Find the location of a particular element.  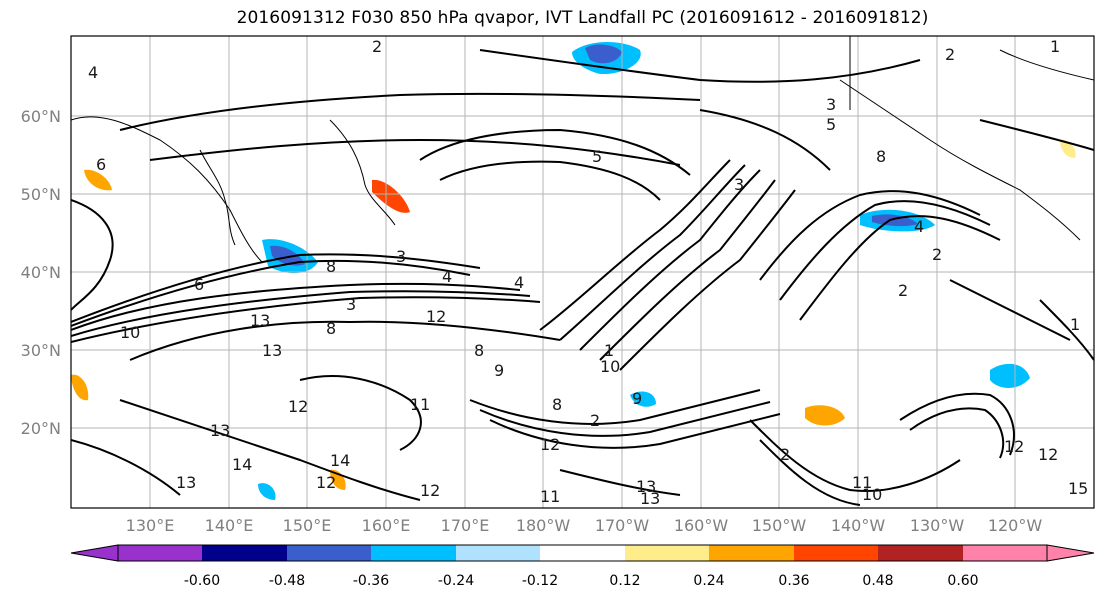

colorbar-tick-label: -0.12 is located at coordinates (540, 581).